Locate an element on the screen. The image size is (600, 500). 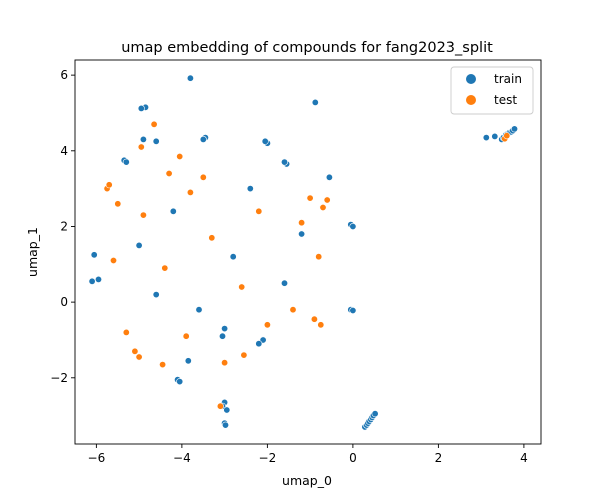
x-axis: −6 −4 −2 0 2 4 is located at coordinates (308, 454).